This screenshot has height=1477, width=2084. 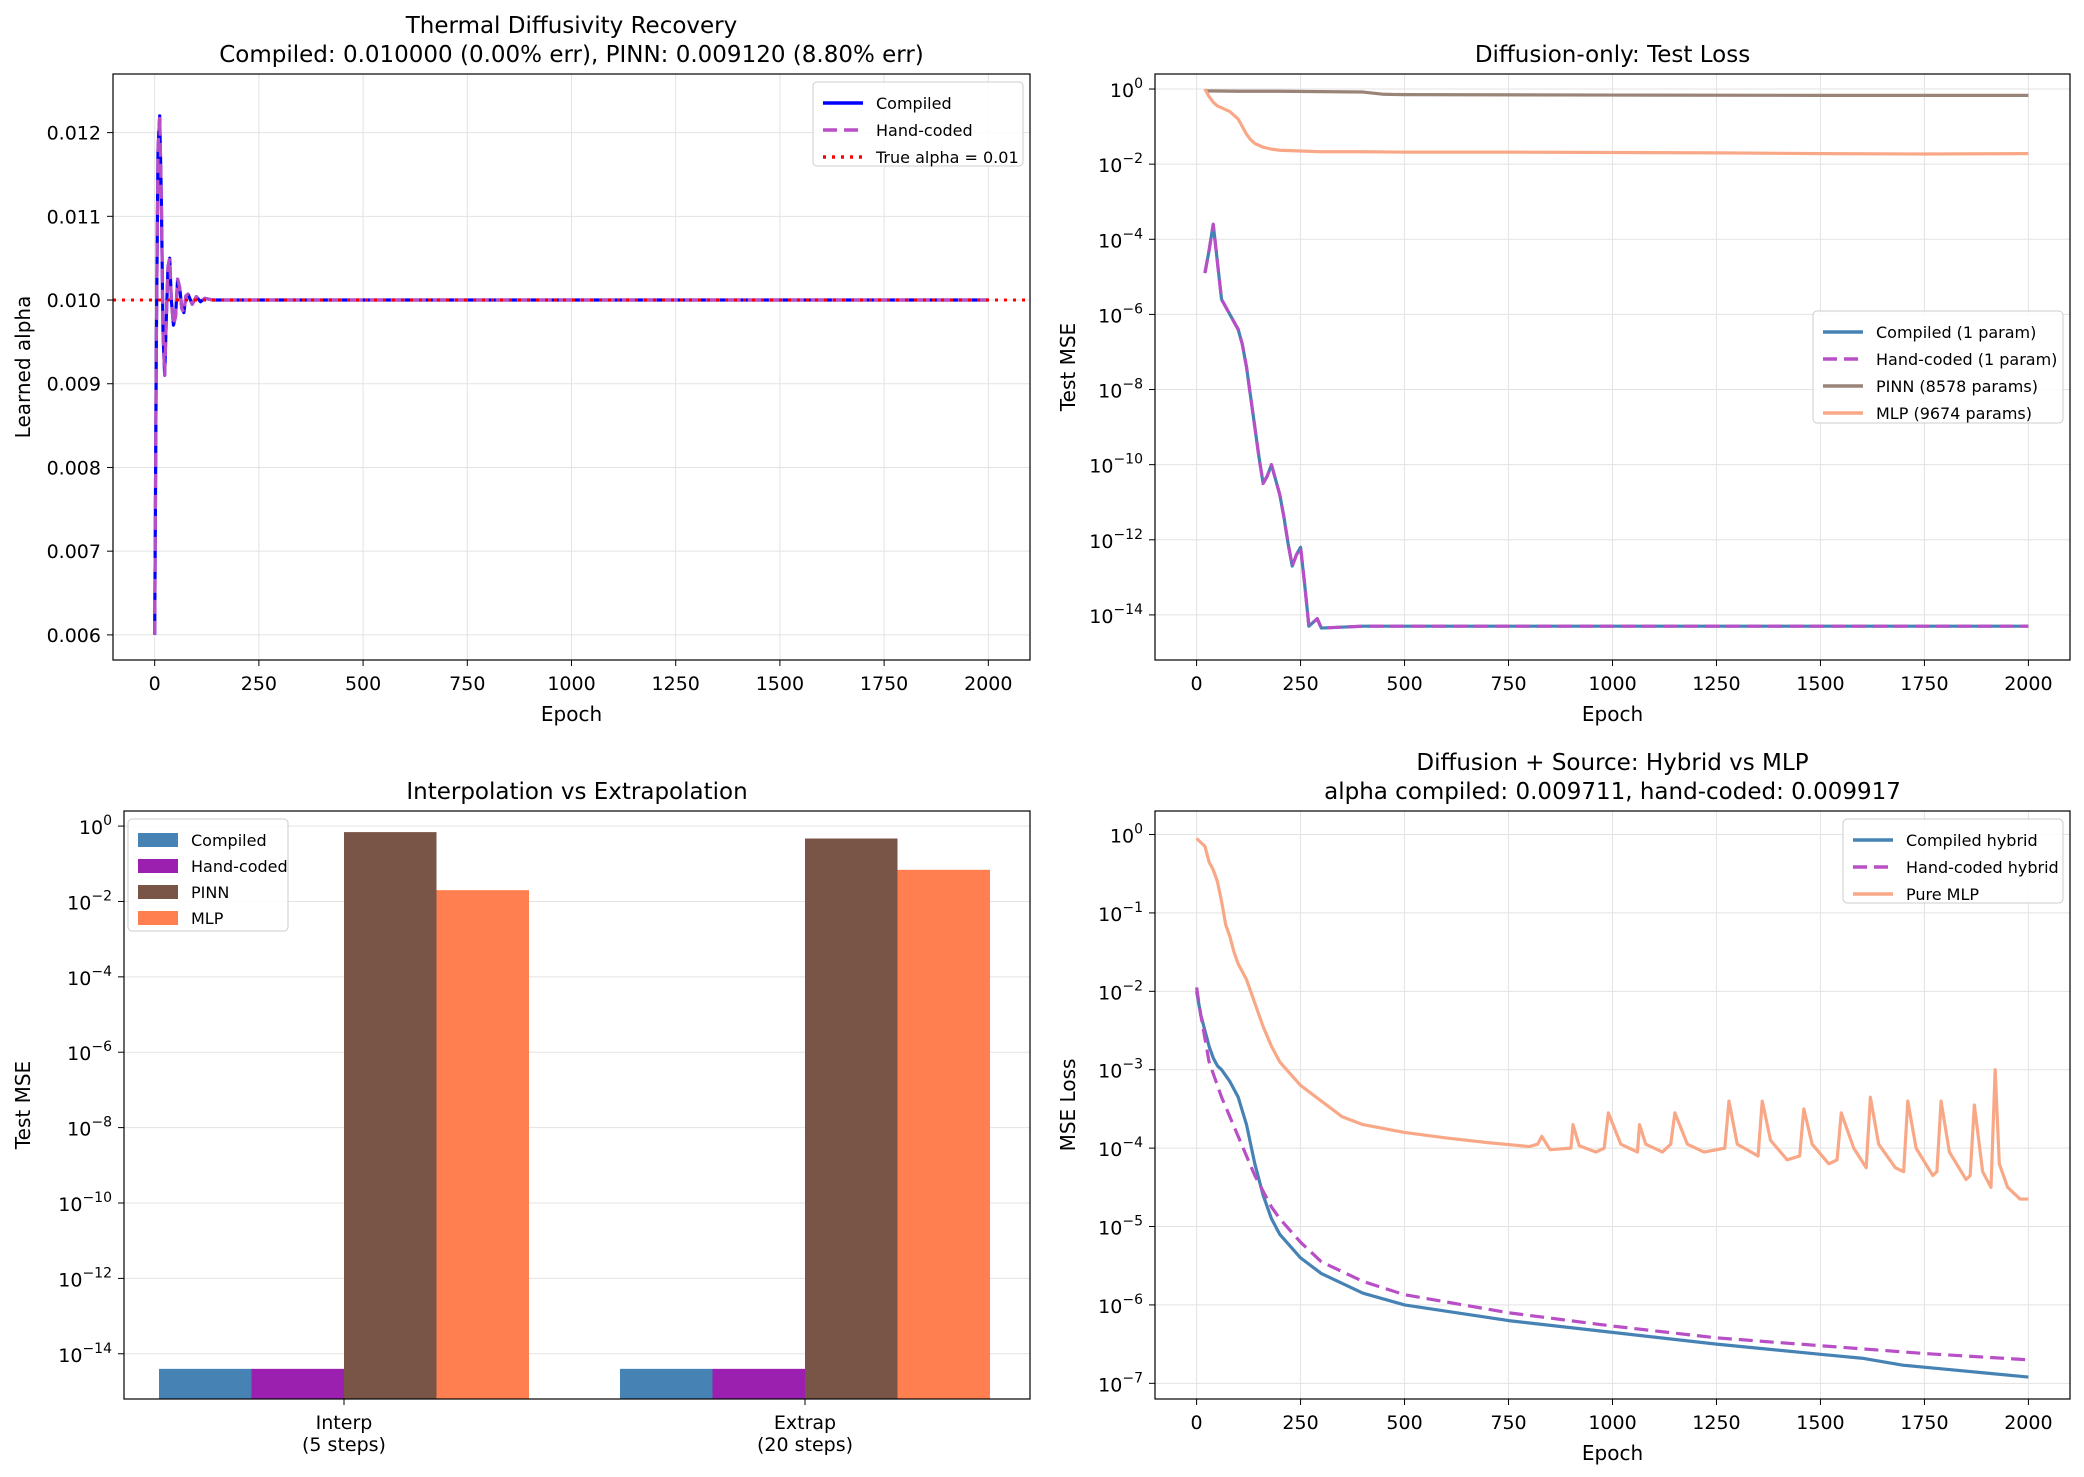 I want to click on legend-entry: MLP, so click(x=207, y=918).